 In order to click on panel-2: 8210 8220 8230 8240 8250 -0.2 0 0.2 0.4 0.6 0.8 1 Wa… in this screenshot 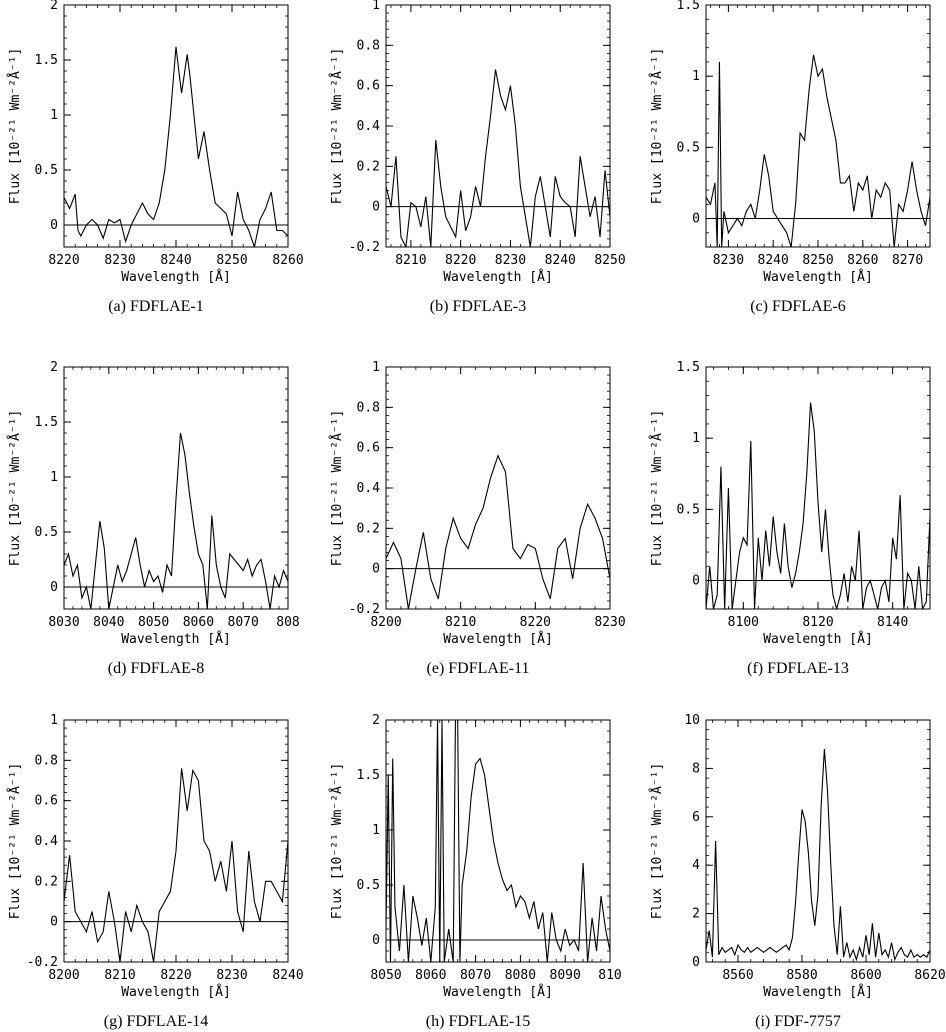, I will do `click(477, 157)`.